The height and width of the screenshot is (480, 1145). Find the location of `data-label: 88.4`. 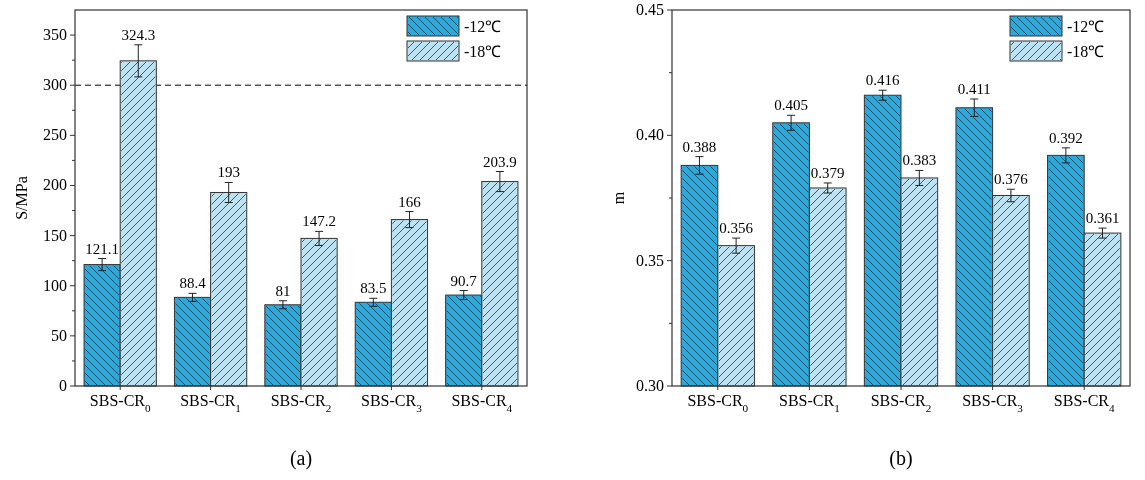

data-label: 88.4 is located at coordinates (193, 283).